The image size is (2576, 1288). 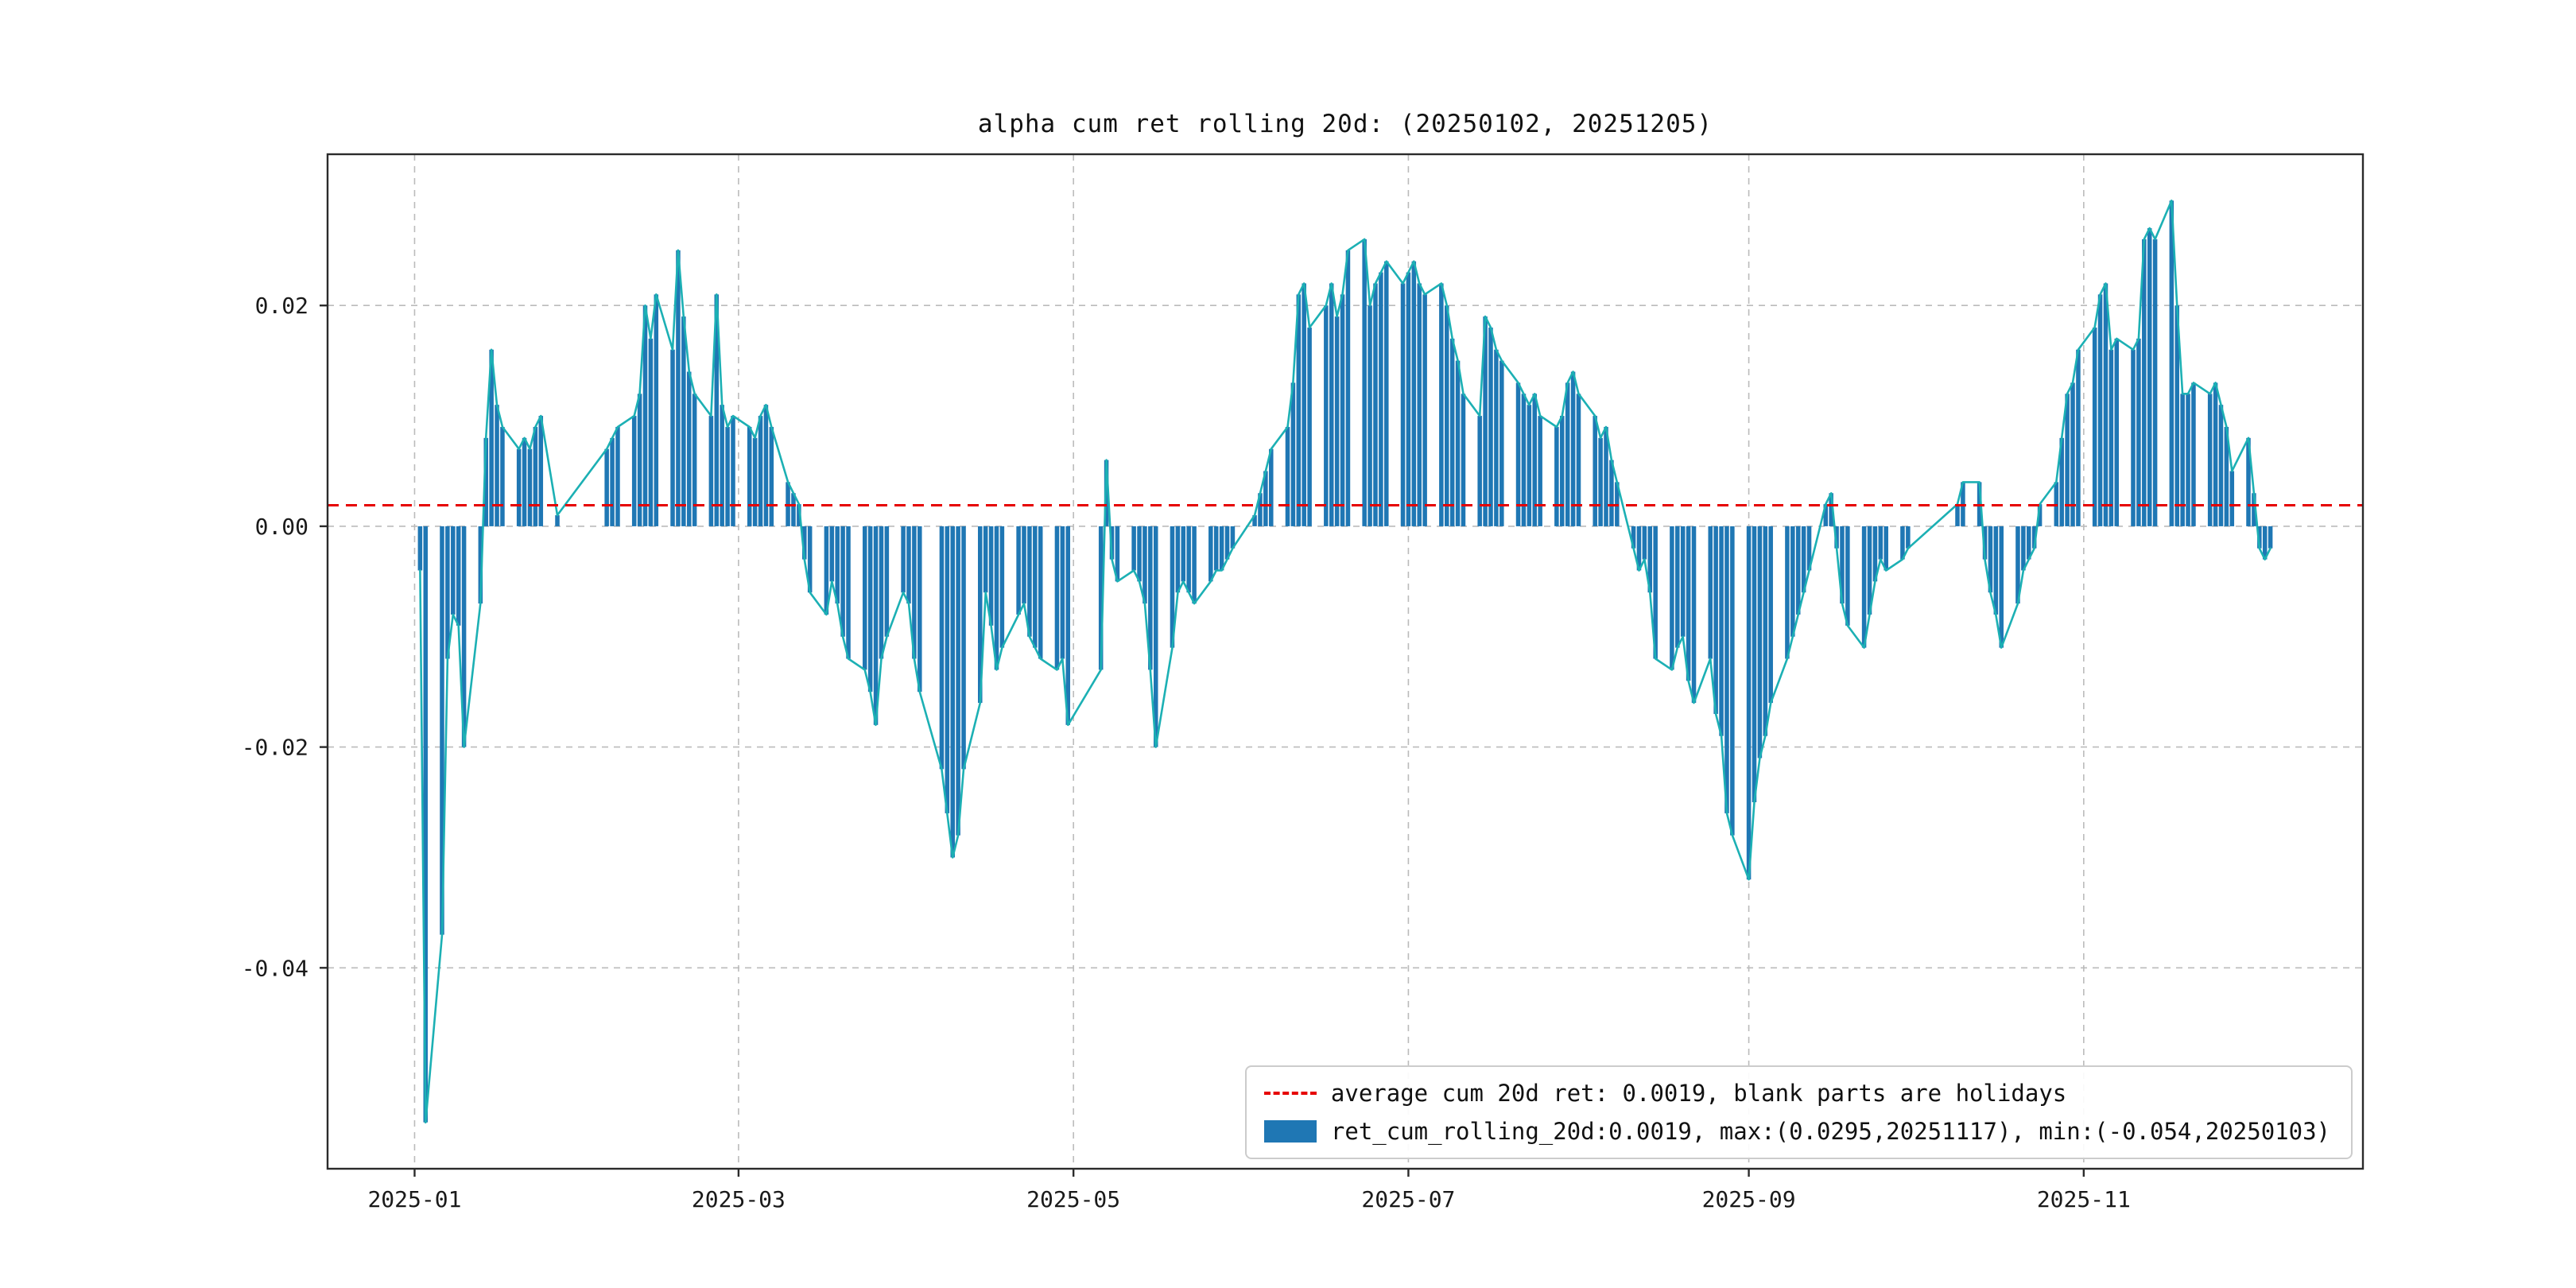 I want to click on svg-text: 2025-11, so click(x=2084, y=1199).